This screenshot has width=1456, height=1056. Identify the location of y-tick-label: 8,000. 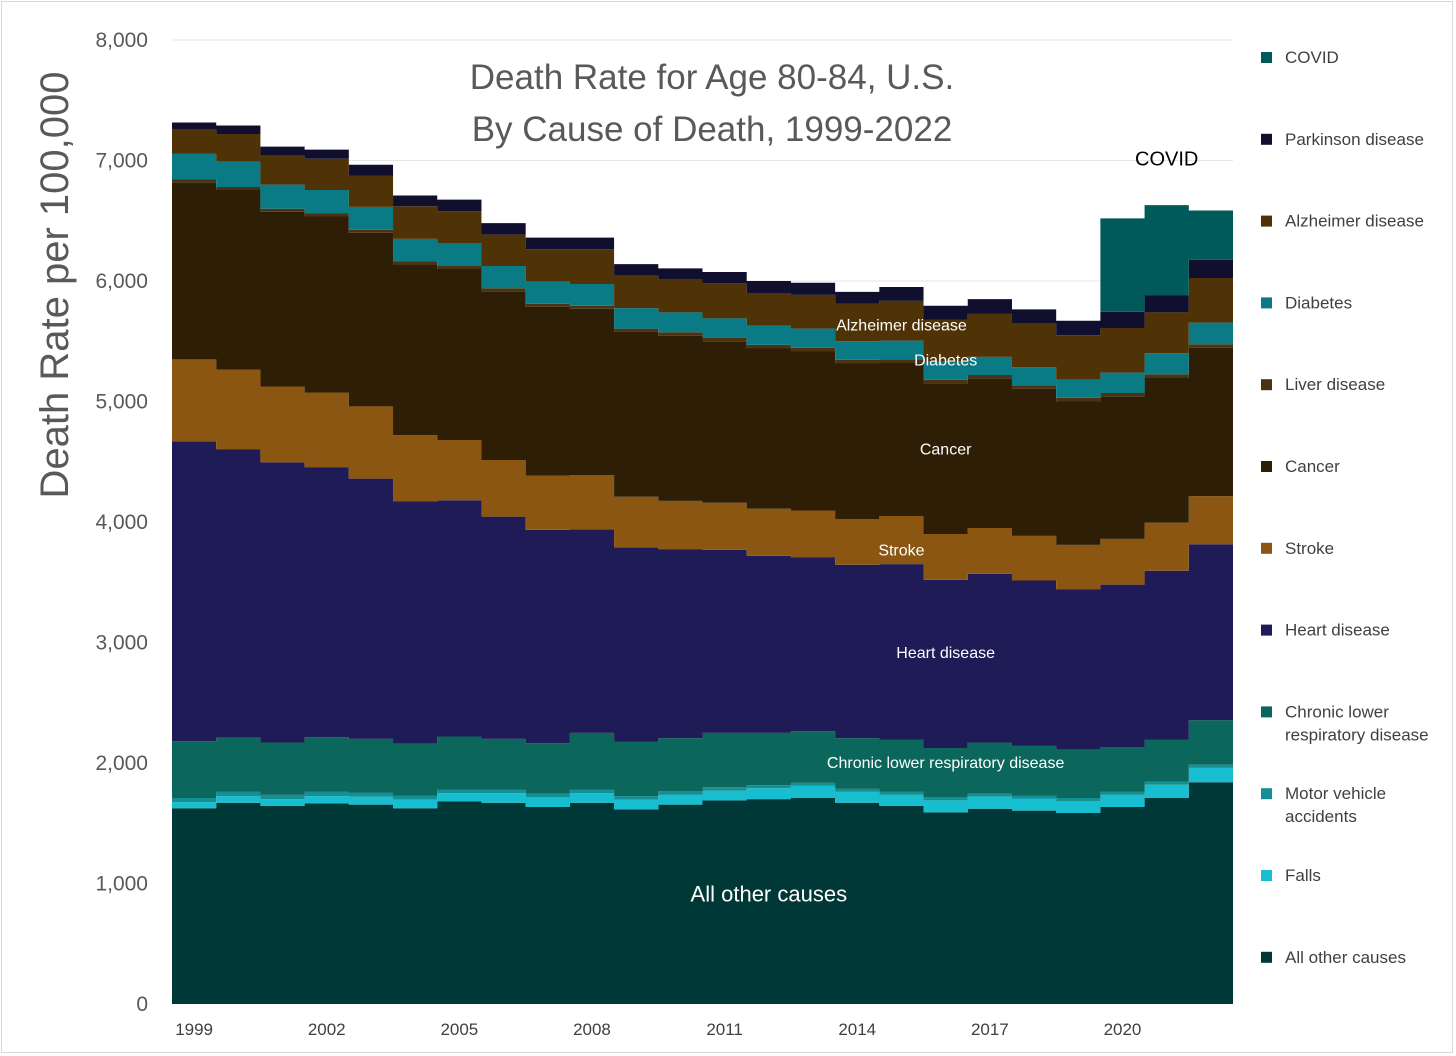
(121, 40).